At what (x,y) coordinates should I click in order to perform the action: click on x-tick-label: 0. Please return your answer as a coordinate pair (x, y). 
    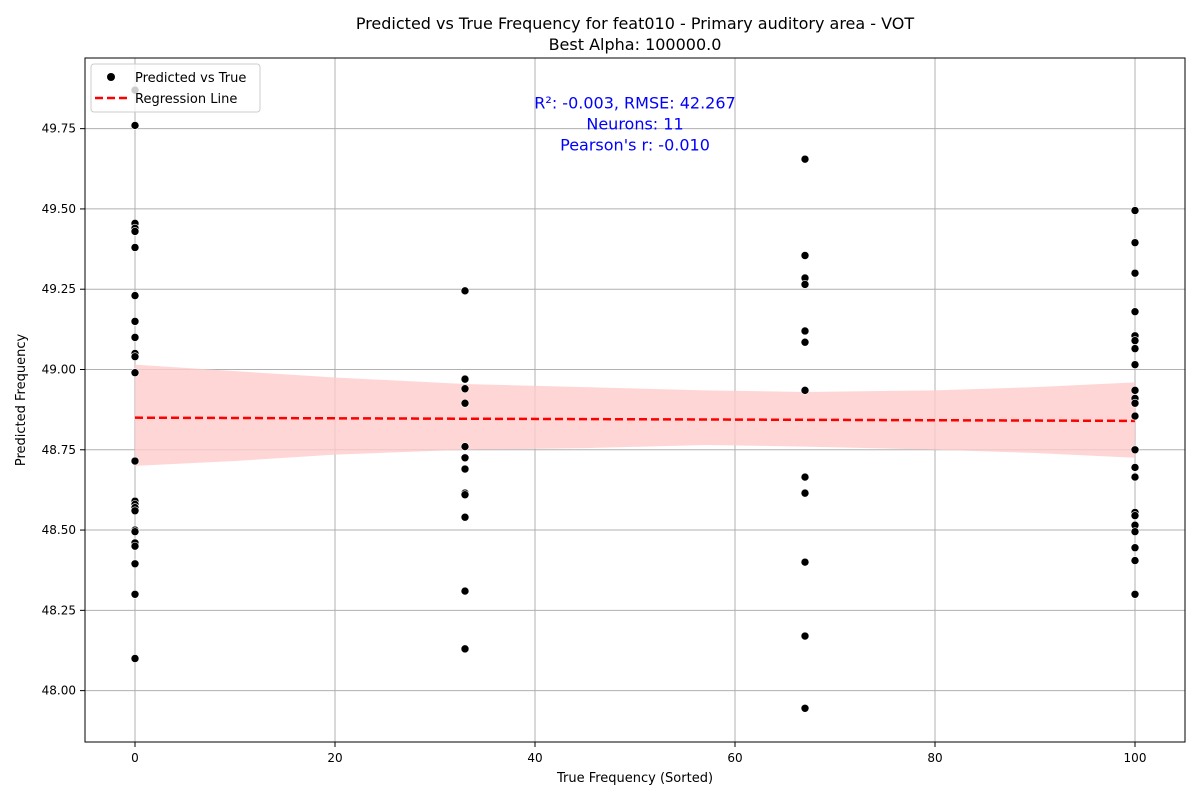
    Looking at the image, I should click on (135, 758).